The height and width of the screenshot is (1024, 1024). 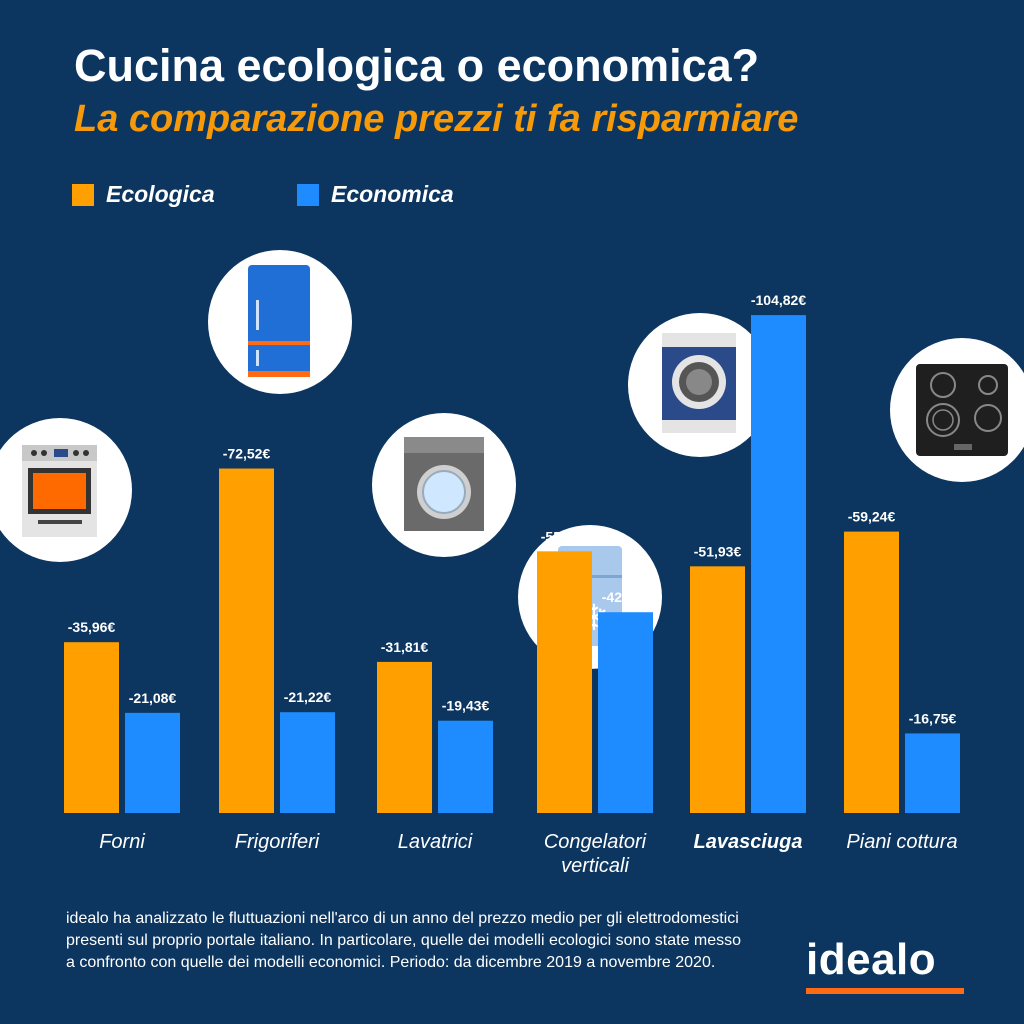 I want to click on logo-underline, so click(x=885, y=991).